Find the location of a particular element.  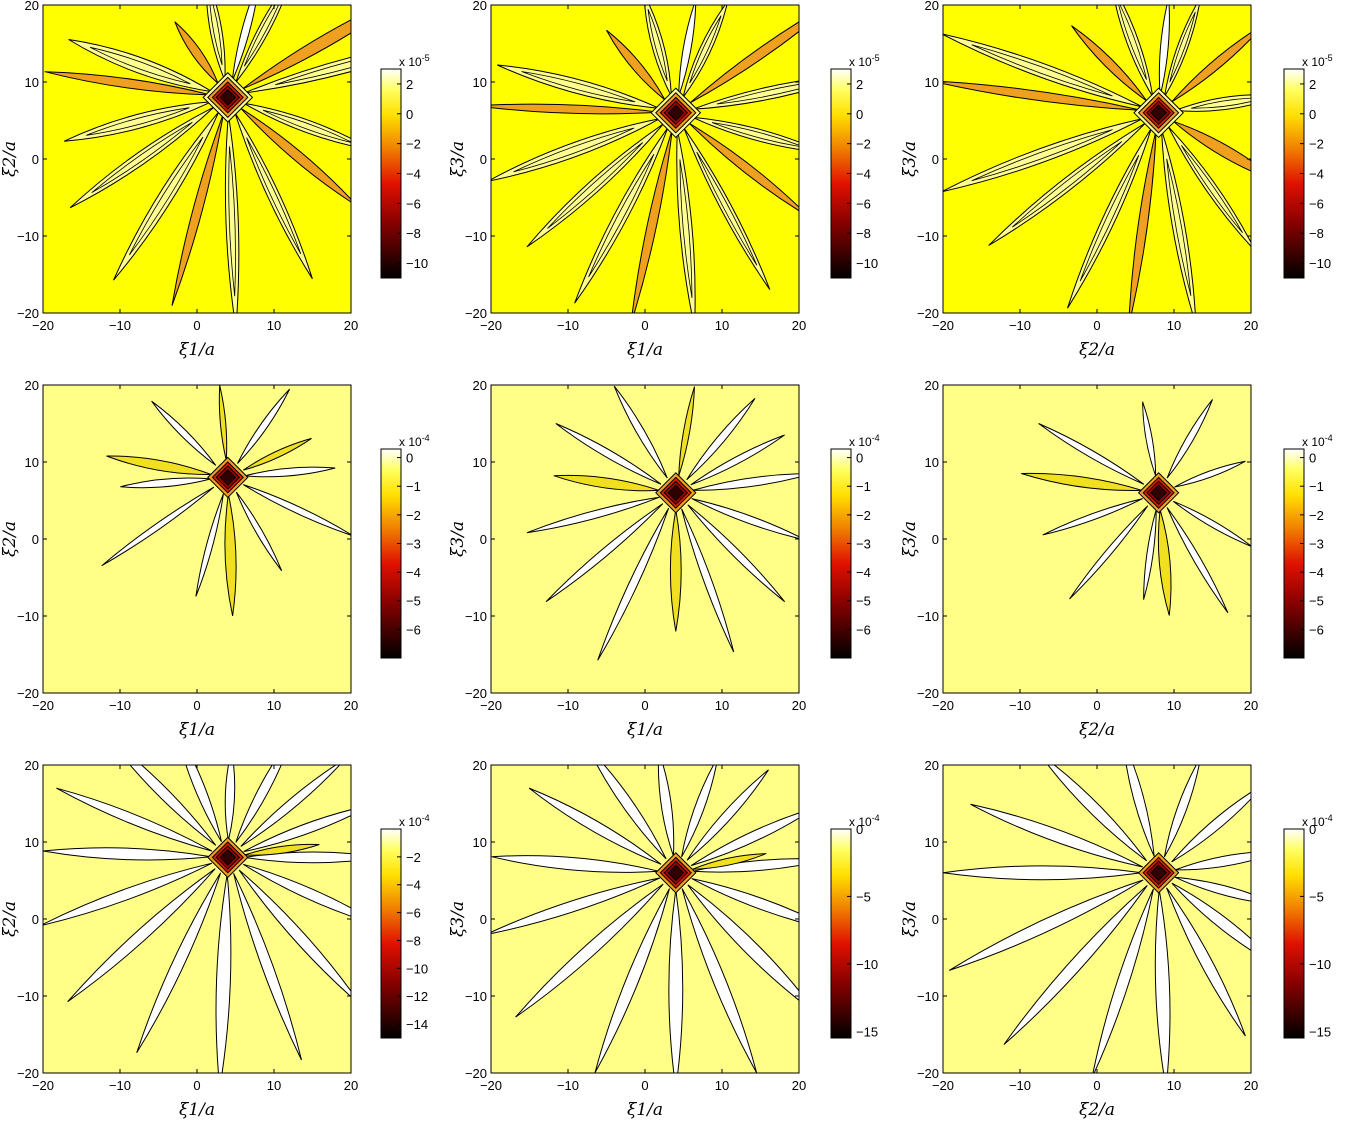

colorbar-tick-label: −10 is located at coordinates (1320, 263).